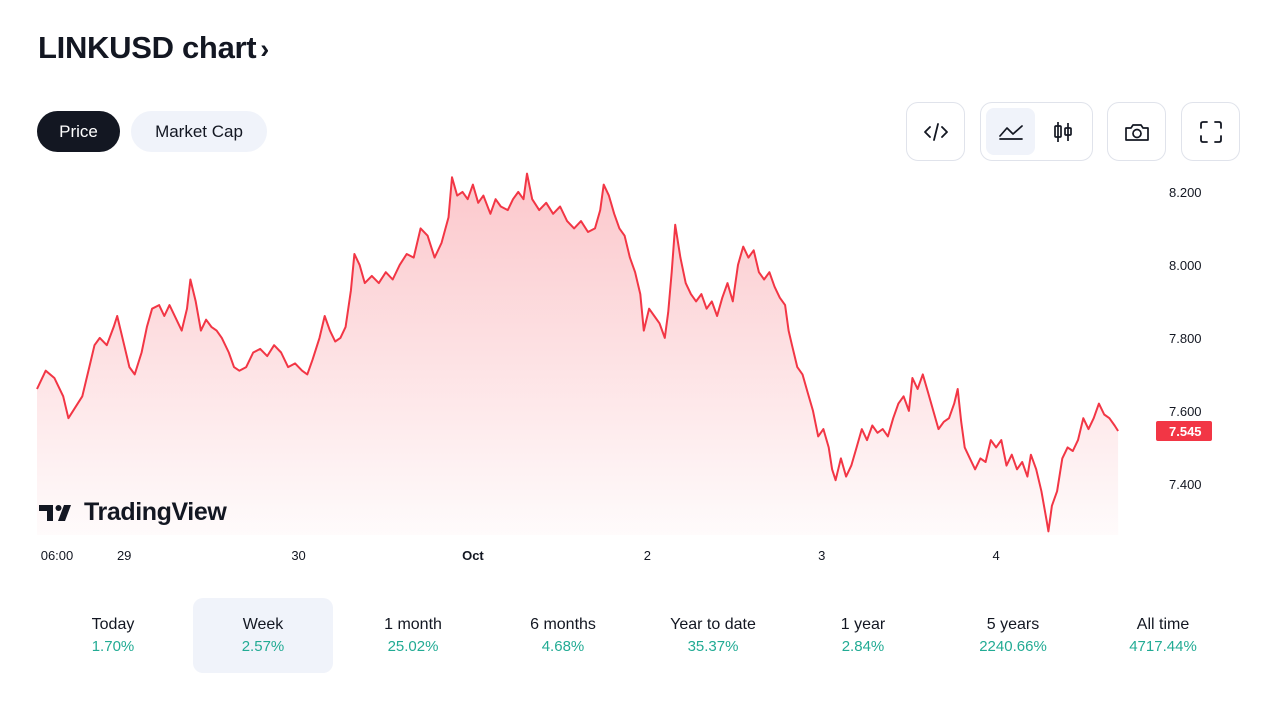  Describe the element at coordinates (713, 624) in the screenshot. I see `period-label: Year to date` at that location.